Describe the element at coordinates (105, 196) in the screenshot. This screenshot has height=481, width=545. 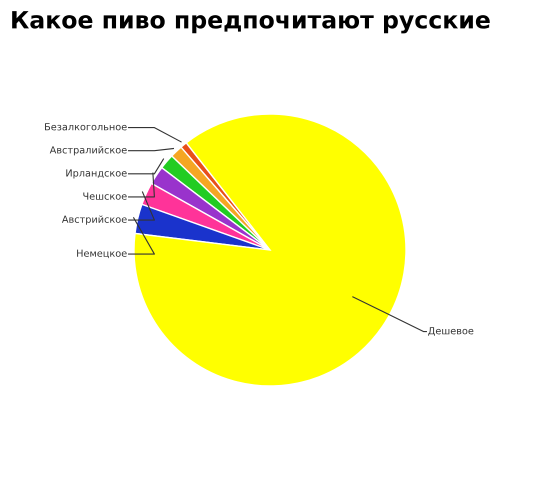
I see `slice-label: Чешское` at that location.